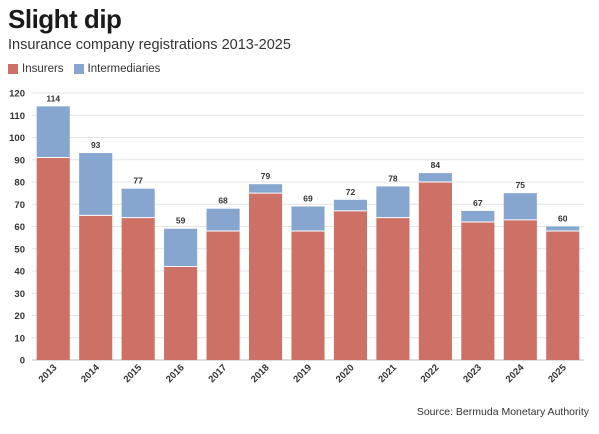 The height and width of the screenshot is (434, 599). I want to click on chart-title: Slight dip, so click(65, 19).